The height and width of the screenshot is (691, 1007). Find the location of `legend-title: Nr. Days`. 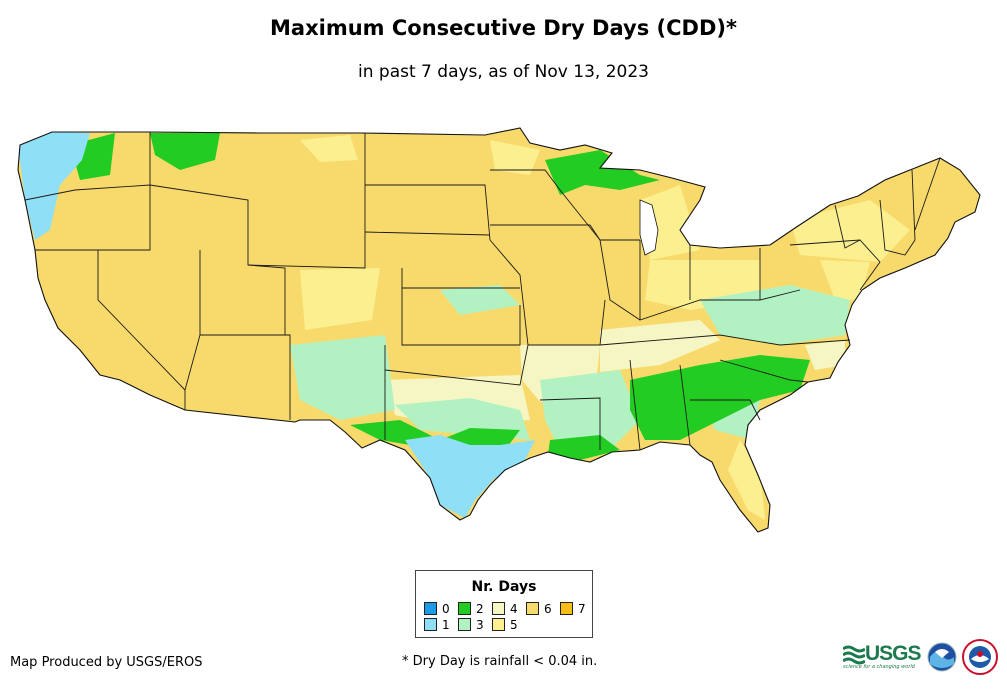

legend-title: Nr. Days is located at coordinates (504, 587).